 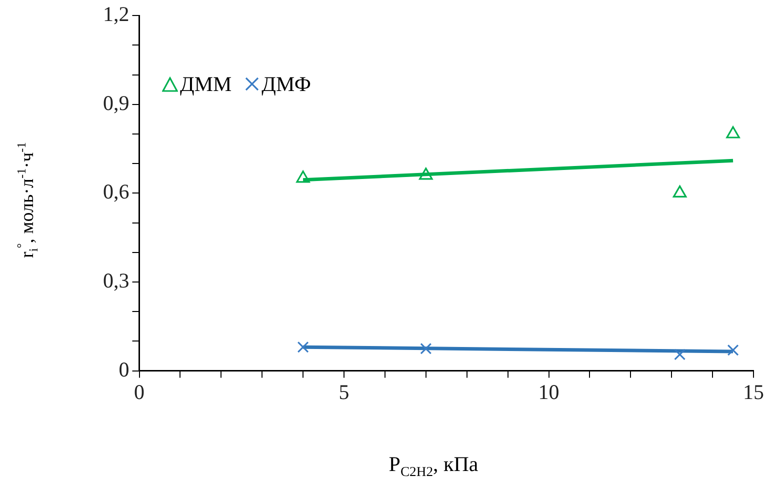 I want to click on x-tick-label: 10, so click(x=549, y=392).